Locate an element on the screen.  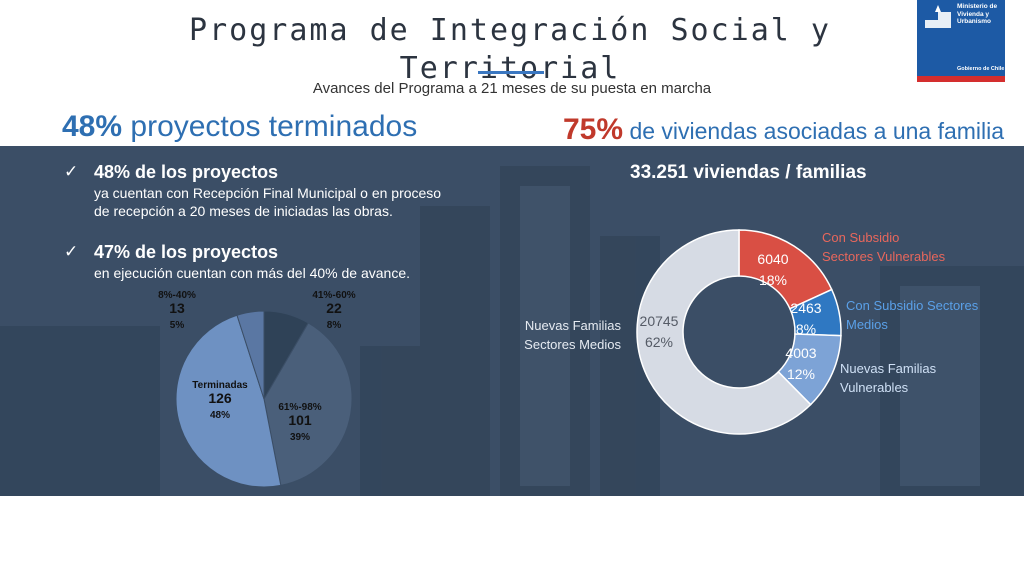
right-heading: 75% de viviendas asociadas a una familia is located at coordinates (783, 130).